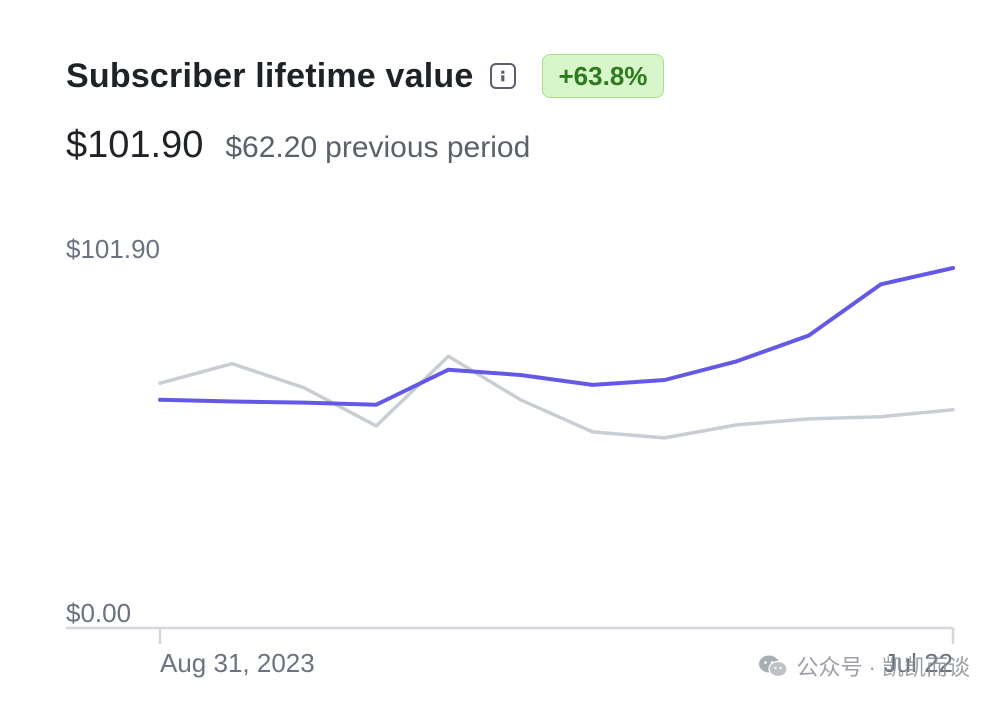  I want to click on card-header: Subscriber lifetime value +63.8%, so click(365, 76).